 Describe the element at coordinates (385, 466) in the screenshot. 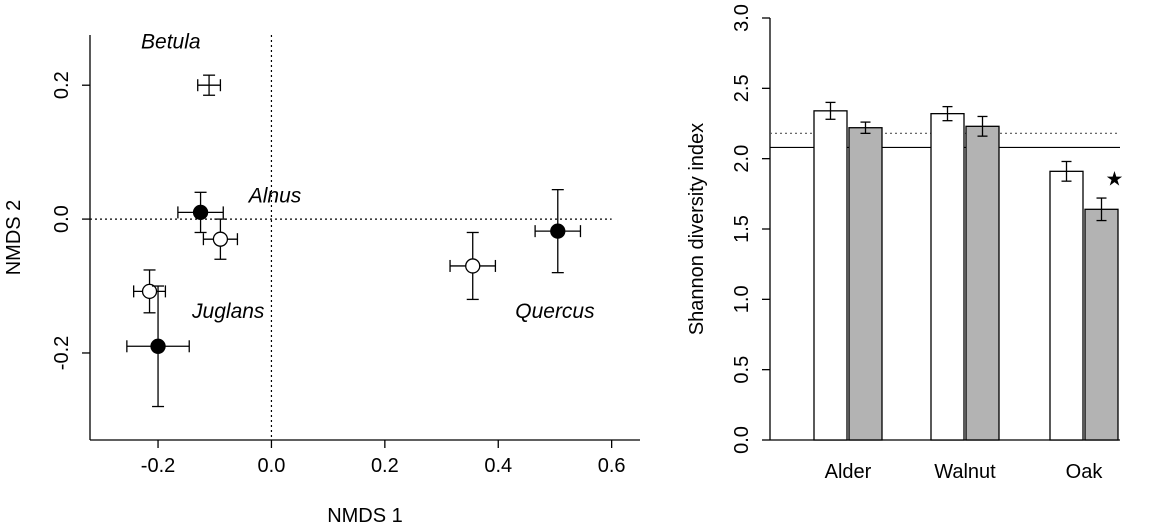

I see `x-tick-label: 0.2` at that location.